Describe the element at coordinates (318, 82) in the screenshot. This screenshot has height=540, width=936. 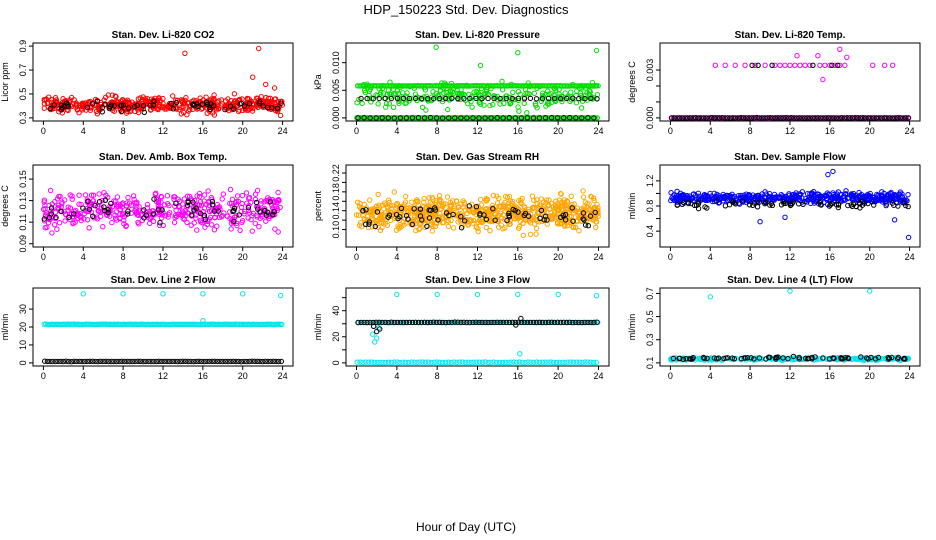
I see `y-axis-label: kPa` at that location.